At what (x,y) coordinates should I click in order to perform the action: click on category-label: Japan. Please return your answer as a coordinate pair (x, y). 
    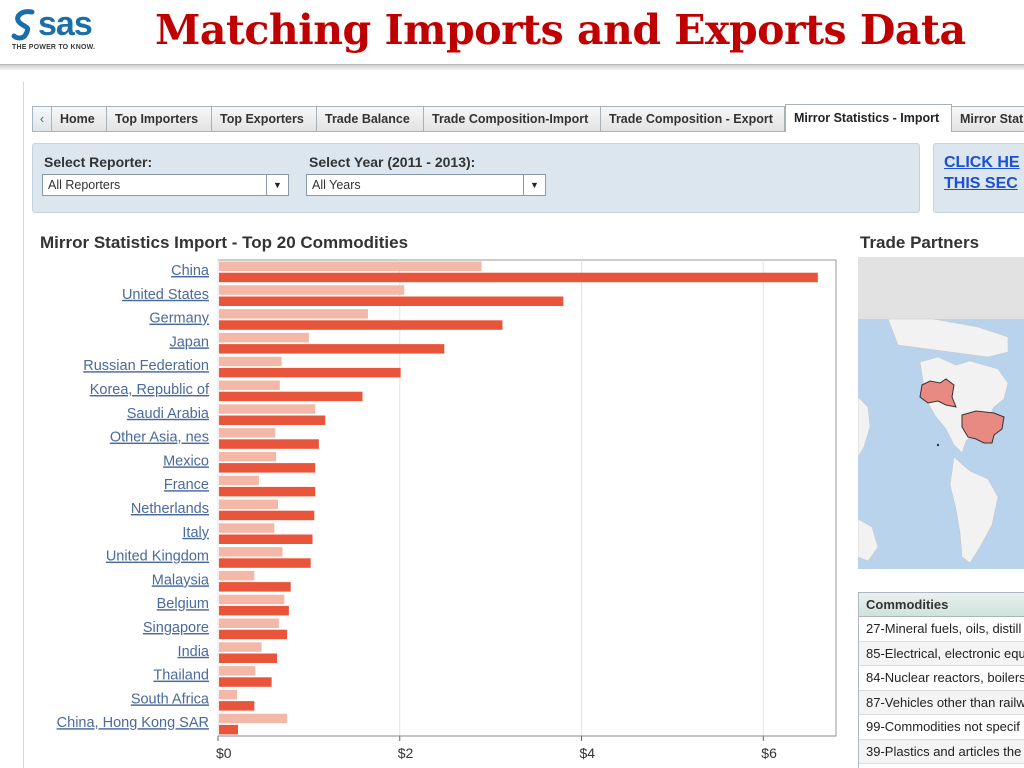
    Looking at the image, I should click on (189, 342).